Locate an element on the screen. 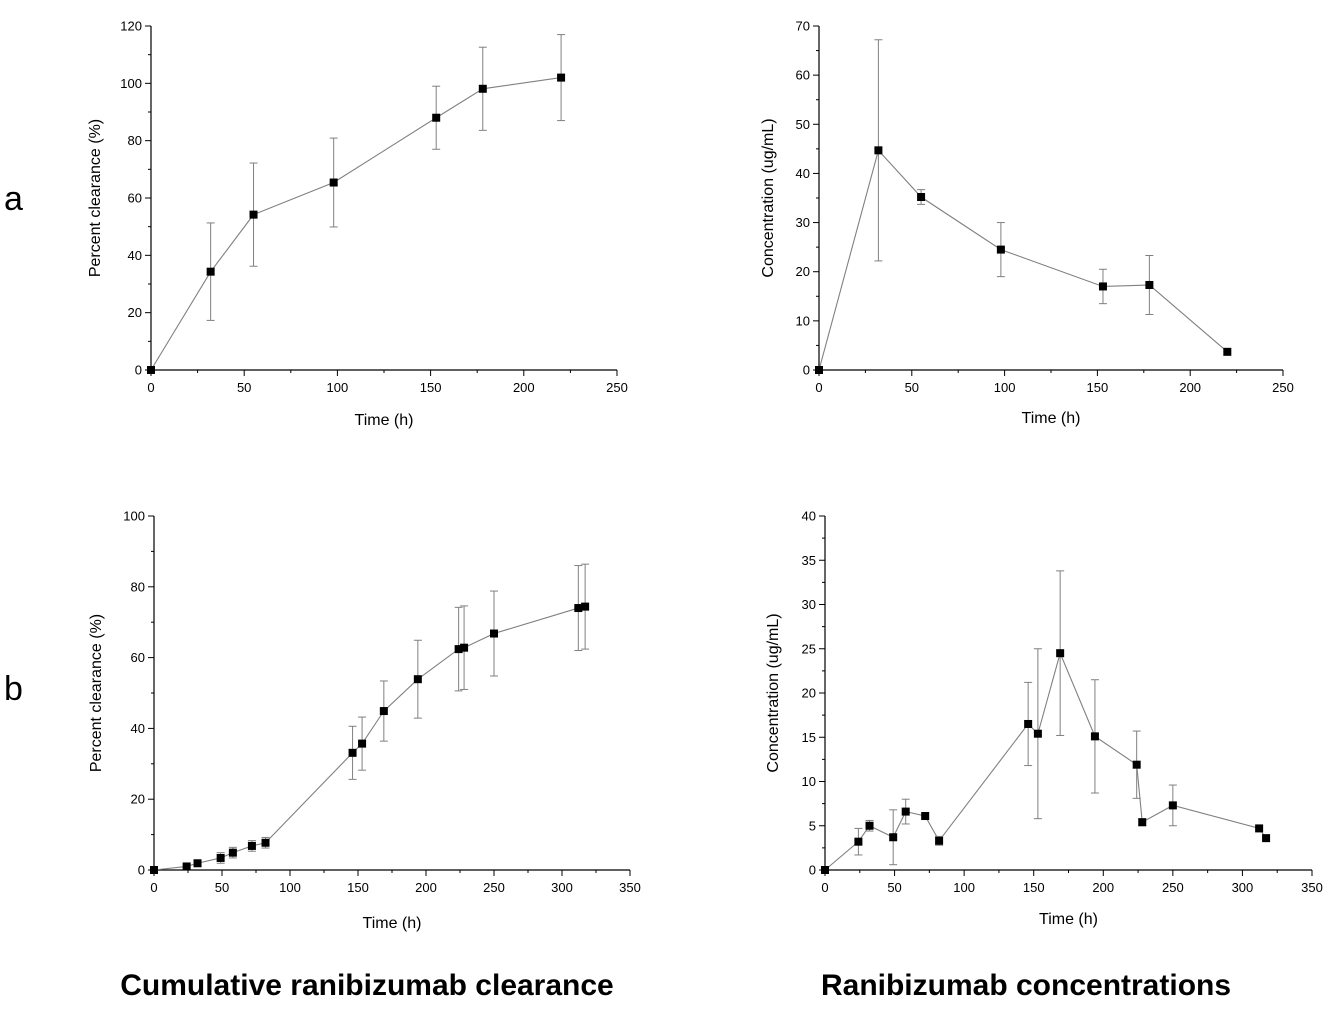  y-tick-label: 50 is located at coordinates (803, 124).